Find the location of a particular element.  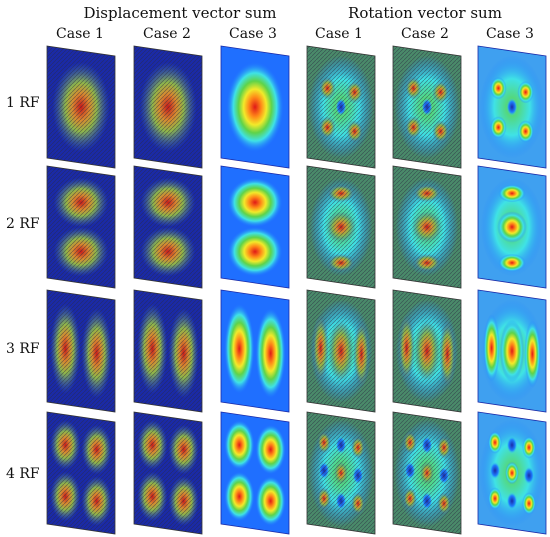

row-label-1rf: 1 RF is located at coordinates (23, 103).